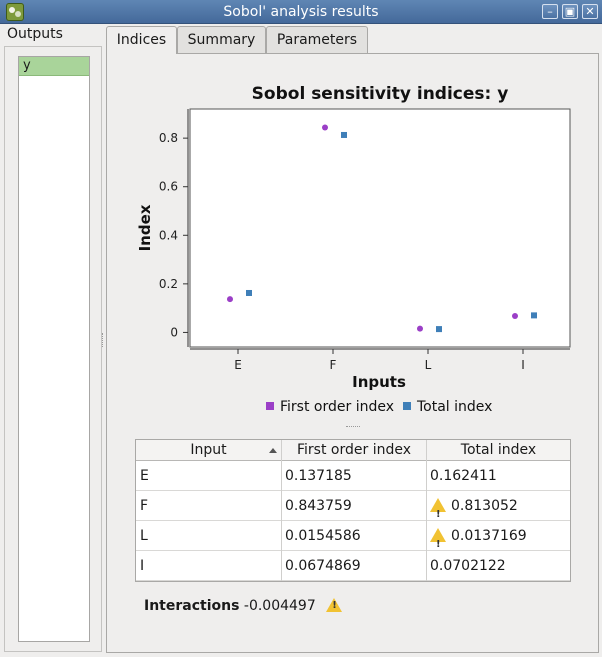 This screenshot has width=602, height=657. I want to click on window-titlebar: Sobol' analysis results – ▣ ✕, so click(301, 12).